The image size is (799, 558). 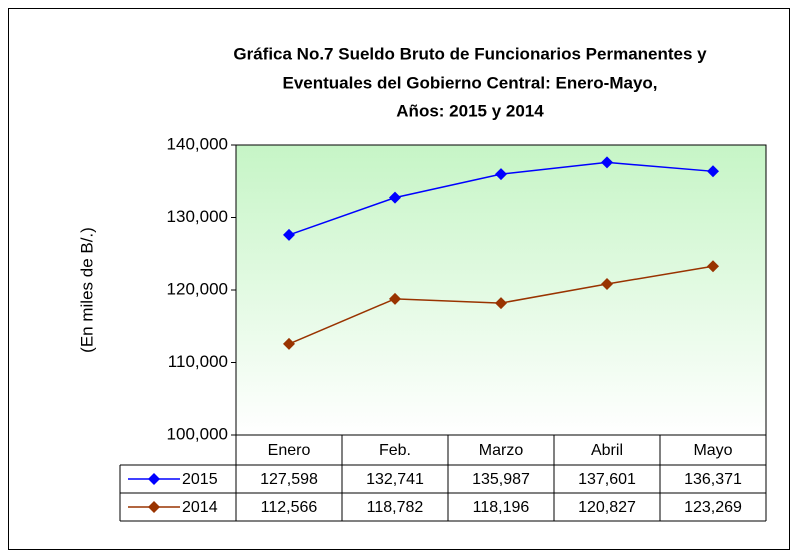 What do you see at coordinates (197, 143) in the screenshot?
I see `y-tick-label: 140,000` at bounding box center [197, 143].